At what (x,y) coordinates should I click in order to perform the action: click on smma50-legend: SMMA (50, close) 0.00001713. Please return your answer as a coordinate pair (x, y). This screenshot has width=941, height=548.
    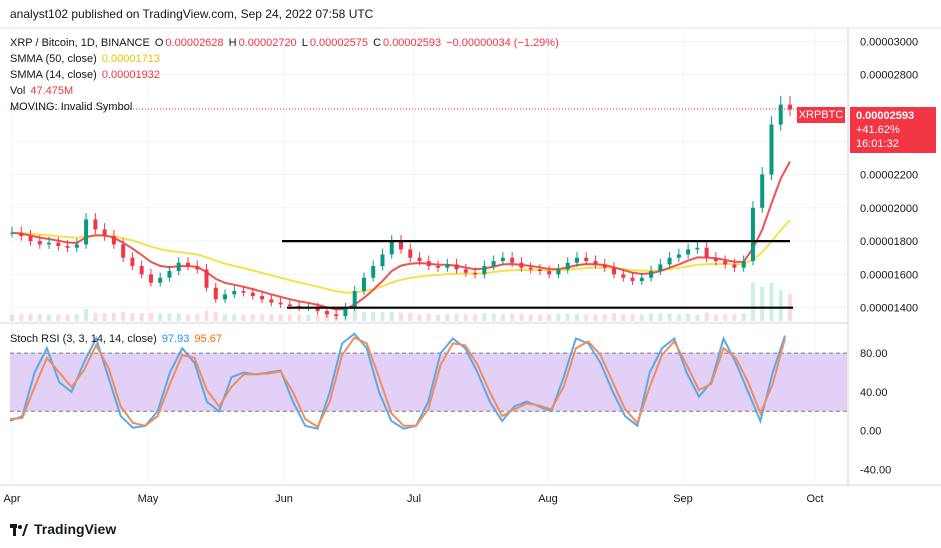
    Looking at the image, I should click on (86, 59).